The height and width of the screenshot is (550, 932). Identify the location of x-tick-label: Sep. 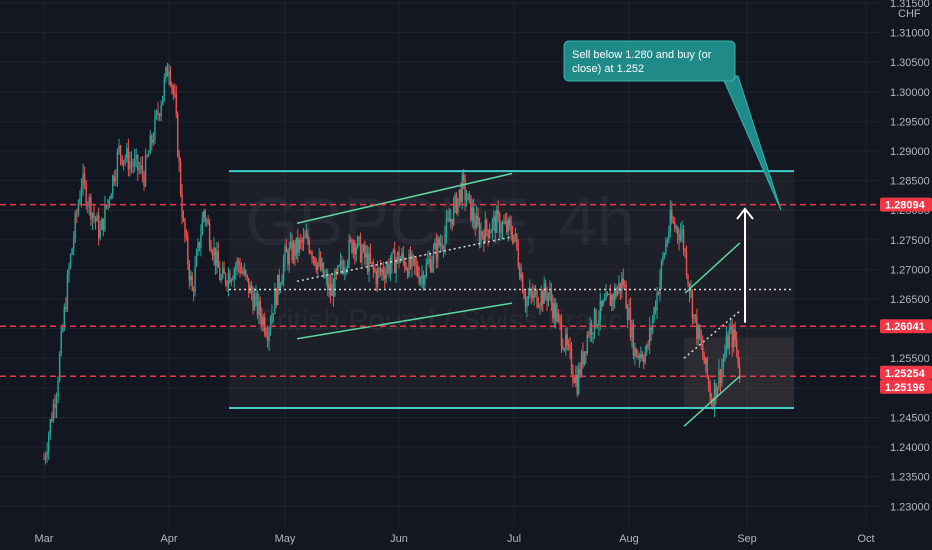
(747, 539).